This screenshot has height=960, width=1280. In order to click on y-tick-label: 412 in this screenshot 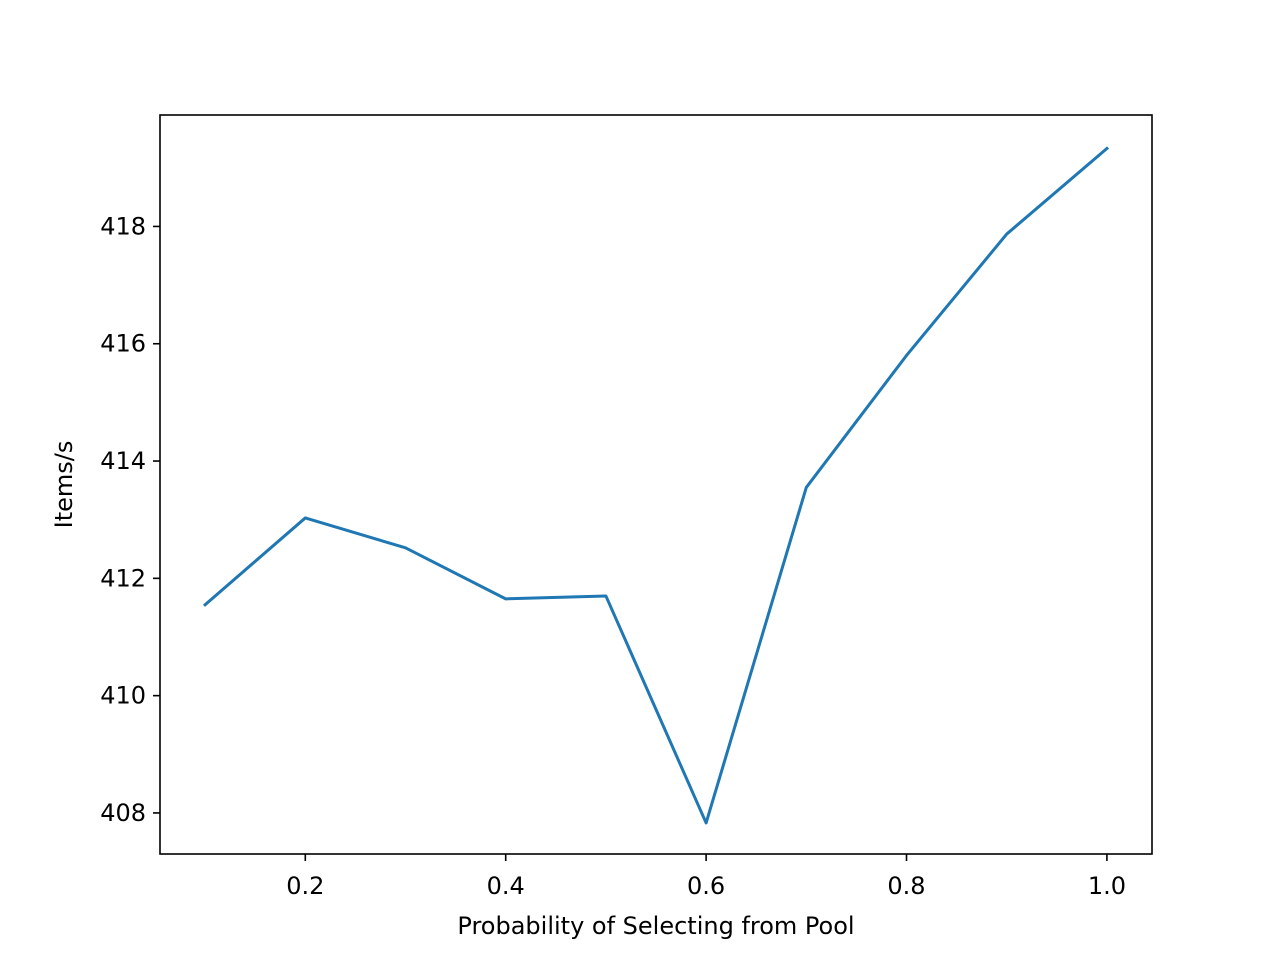, I will do `click(123, 578)`.